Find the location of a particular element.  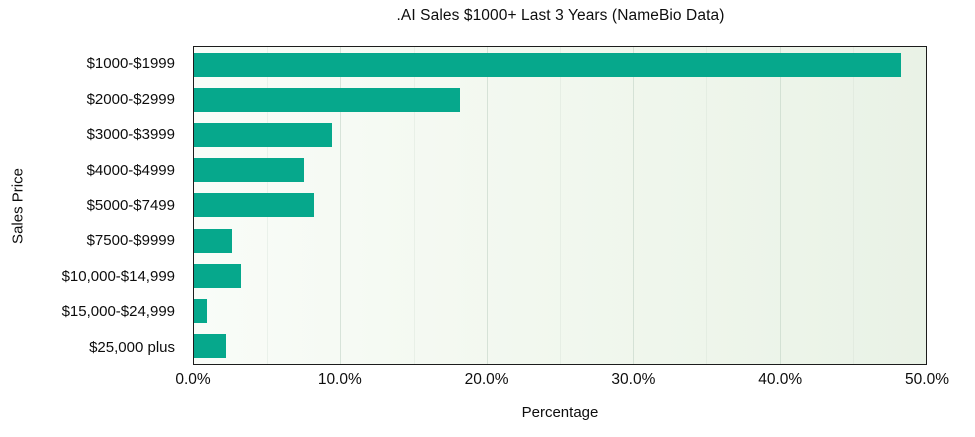

y-tick-label: $1000-$1999 is located at coordinates (130, 64).